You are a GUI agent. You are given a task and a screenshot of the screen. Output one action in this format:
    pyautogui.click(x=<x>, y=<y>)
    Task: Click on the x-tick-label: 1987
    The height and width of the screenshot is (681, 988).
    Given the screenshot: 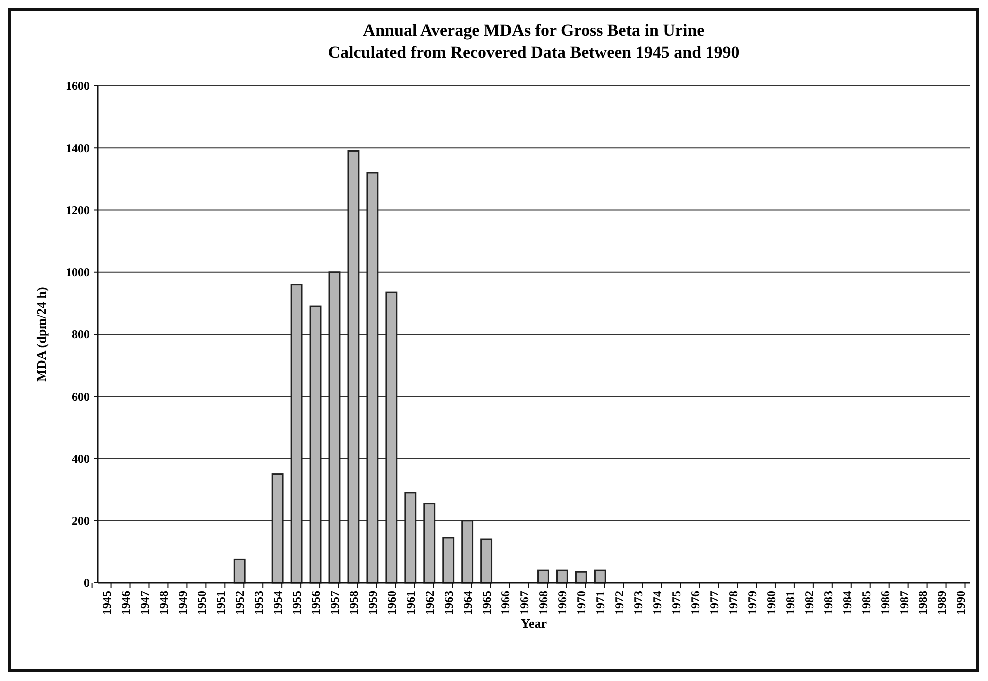 What is the action you would take?
    pyautogui.click(x=904, y=603)
    